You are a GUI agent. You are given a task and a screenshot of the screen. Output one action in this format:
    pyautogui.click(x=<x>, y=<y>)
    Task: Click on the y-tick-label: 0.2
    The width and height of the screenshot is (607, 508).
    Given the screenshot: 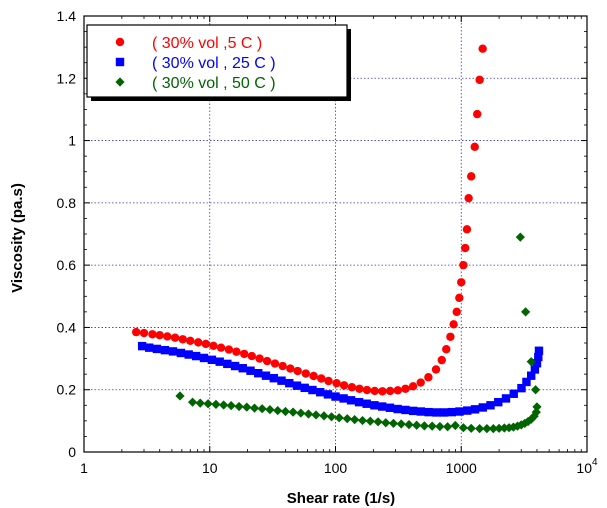 What is the action you would take?
    pyautogui.click(x=67, y=390)
    